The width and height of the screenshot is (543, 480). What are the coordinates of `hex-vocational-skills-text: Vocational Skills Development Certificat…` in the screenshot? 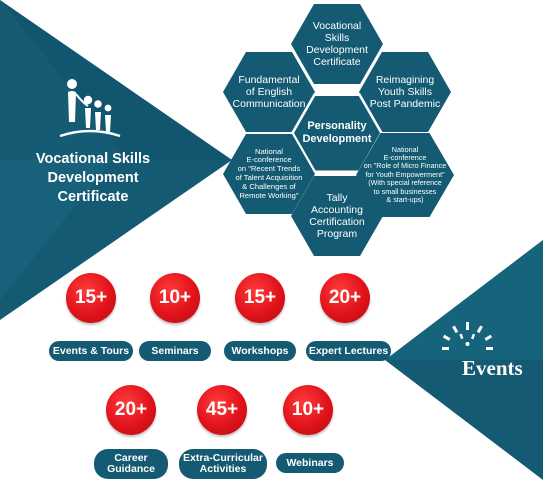 It's located at (337, 44).